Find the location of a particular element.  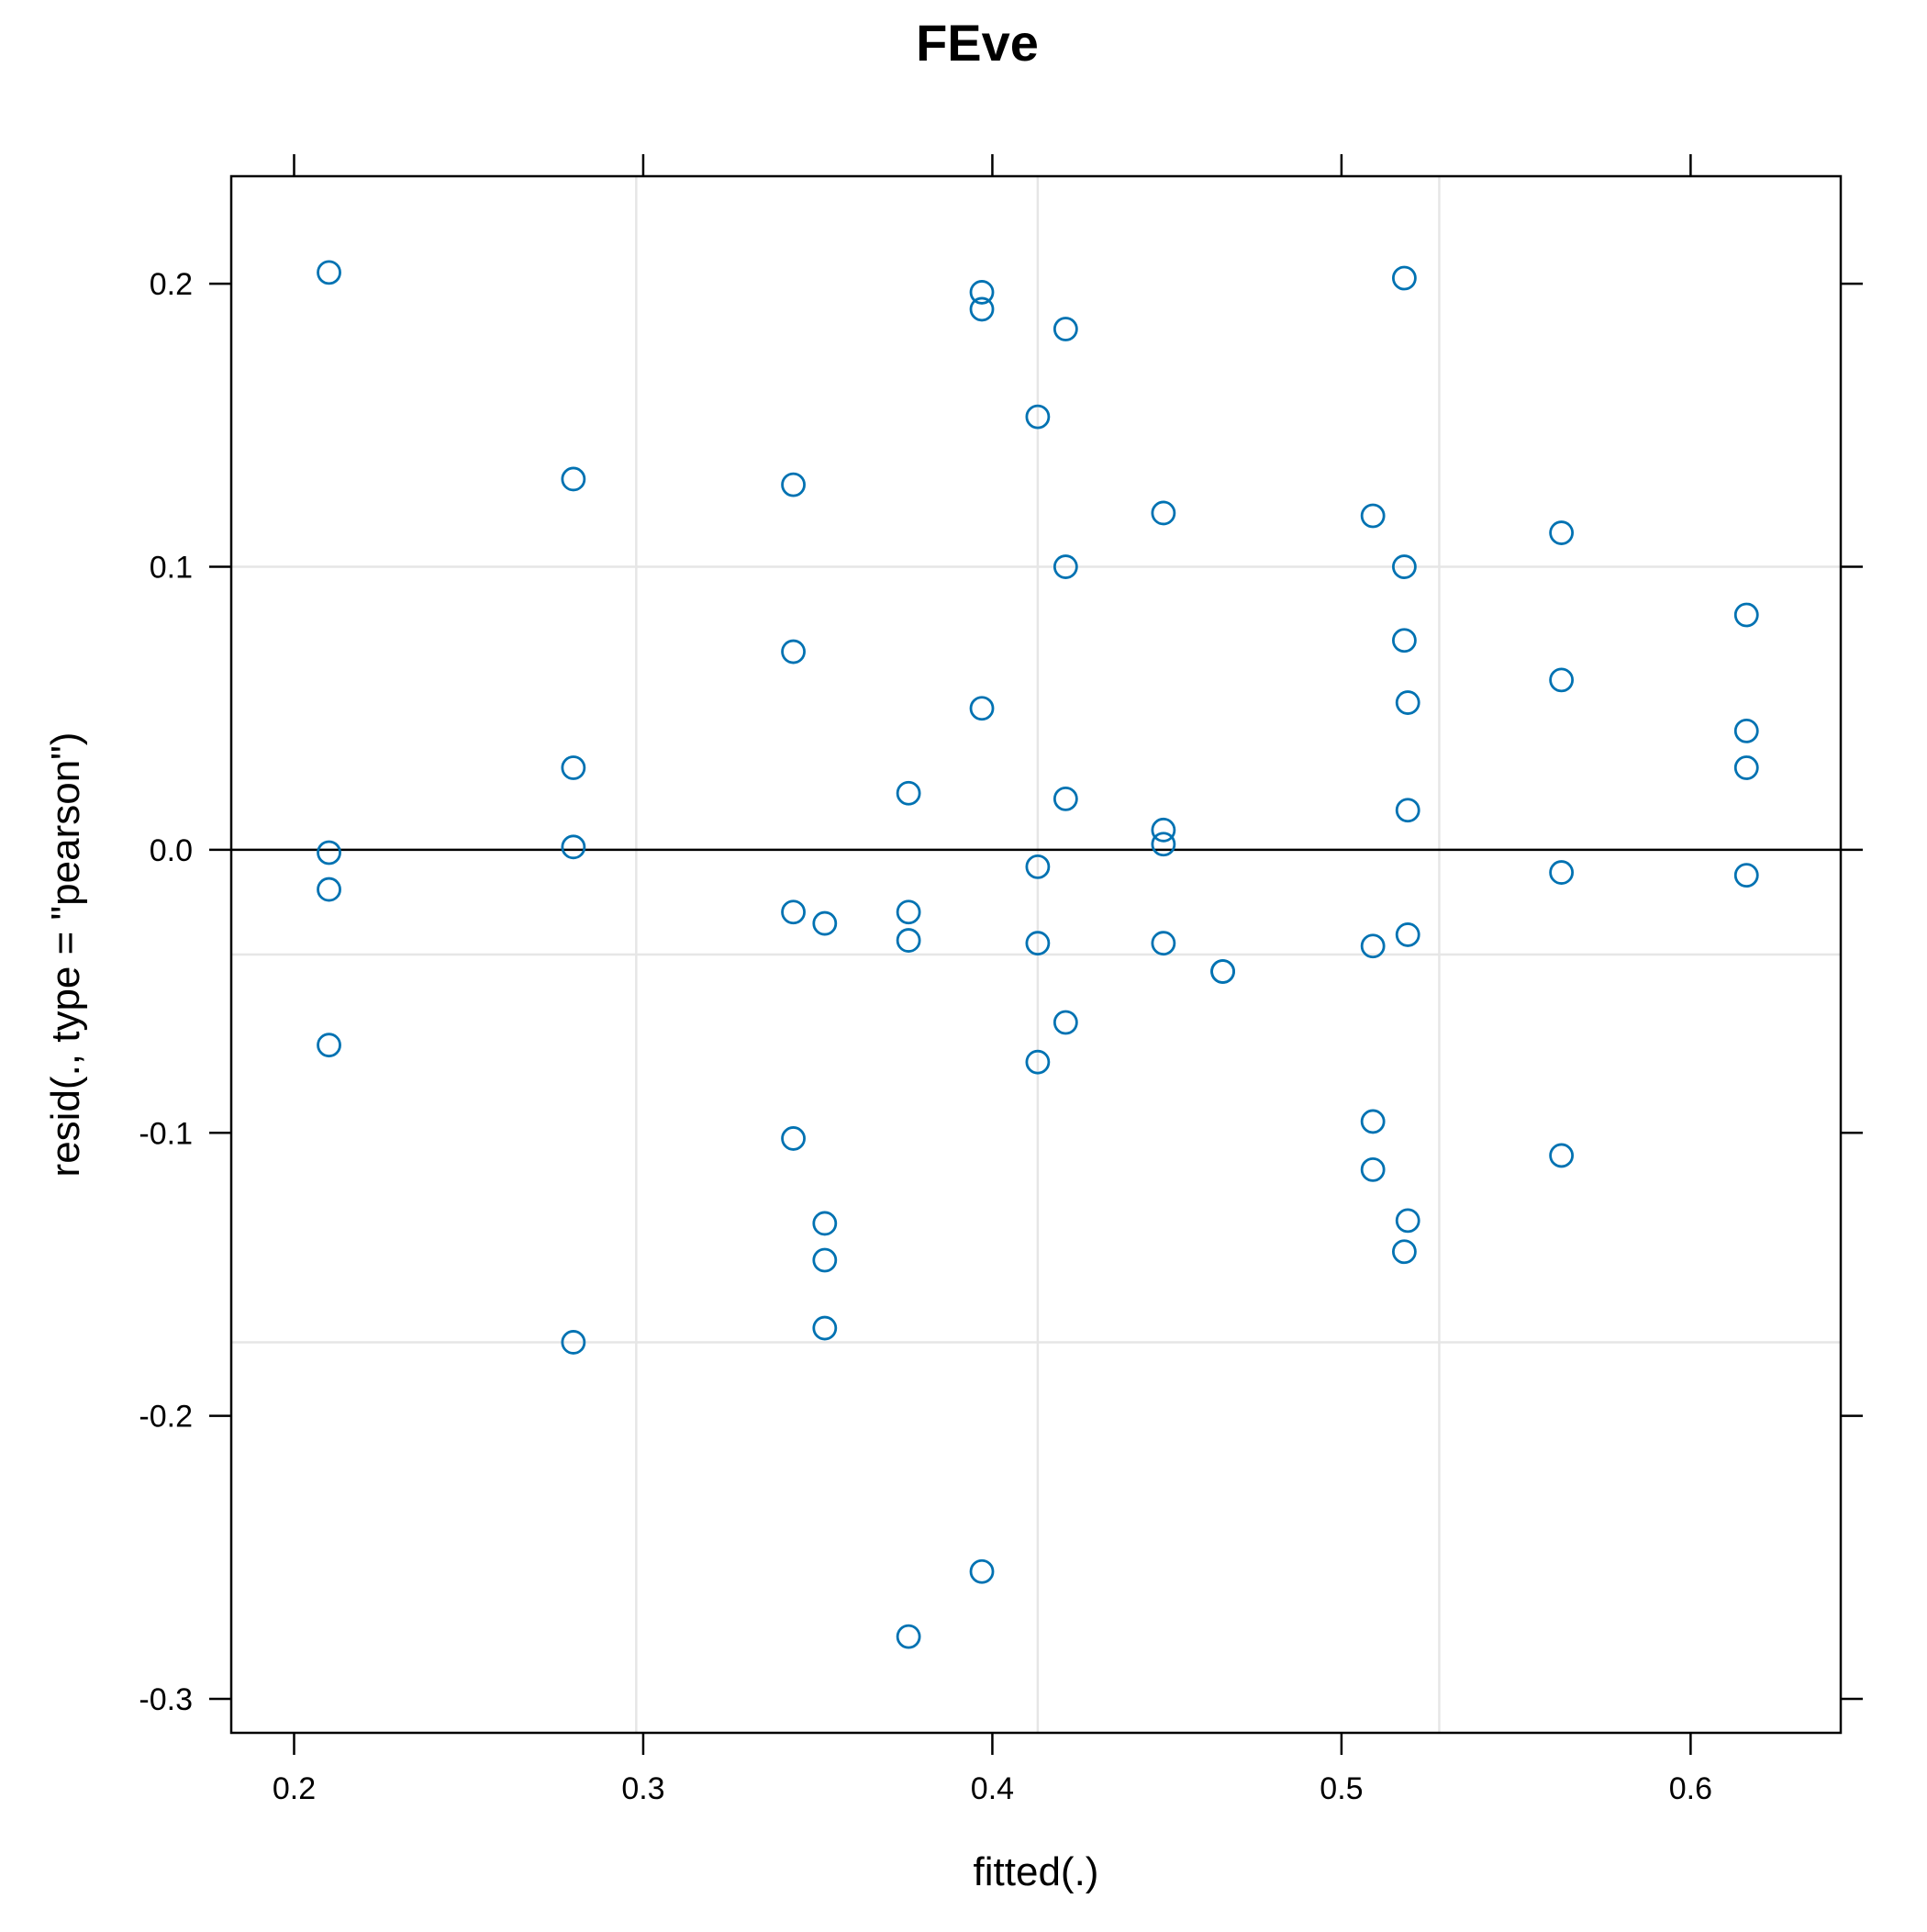

y-tick-label: -0.2 is located at coordinates (166, 1417).